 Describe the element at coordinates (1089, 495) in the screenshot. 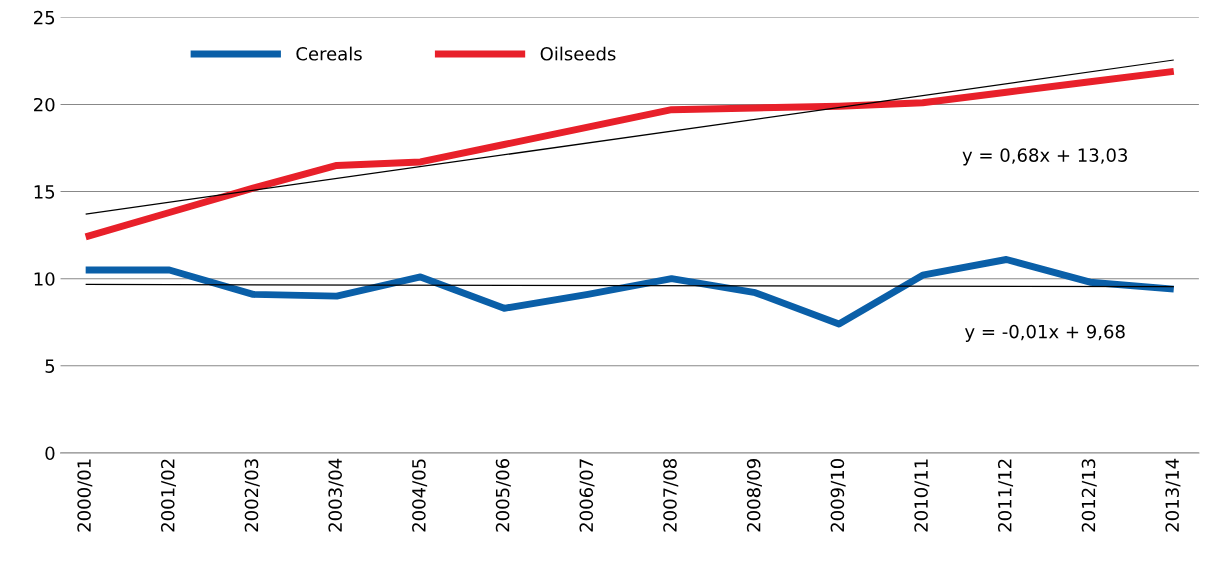

I see `x-tick-label: 2012/13` at that location.